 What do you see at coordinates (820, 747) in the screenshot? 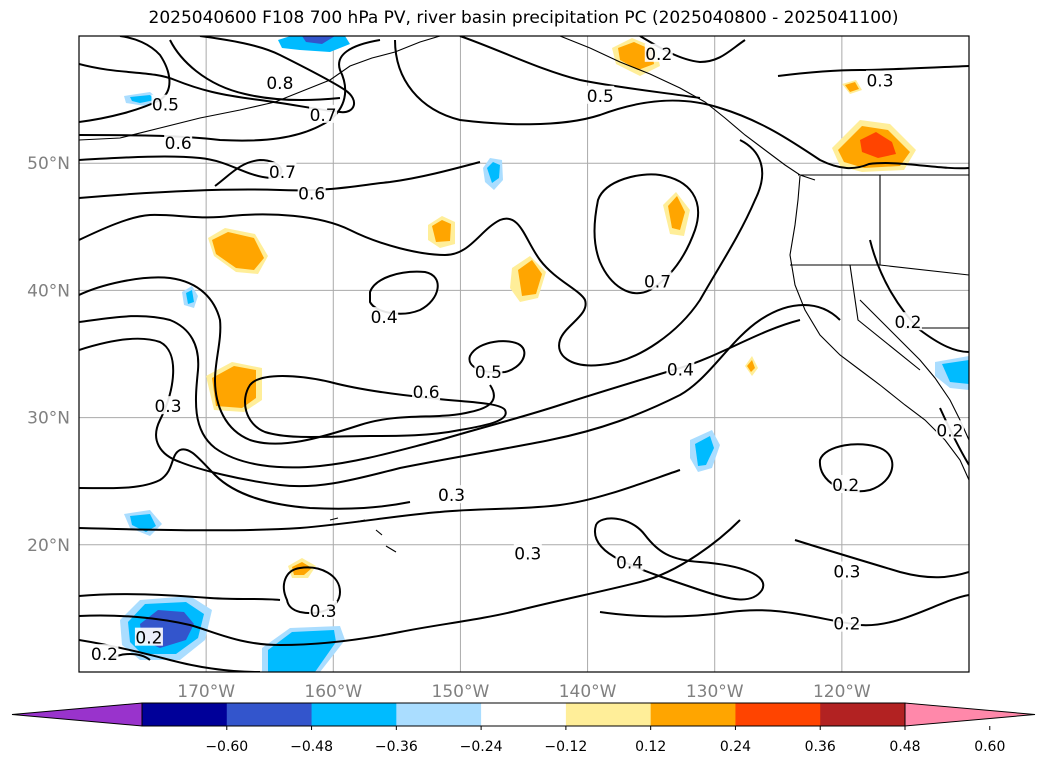
I see `colorbar-tick-label: 0.36` at bounding box center [820, 747].